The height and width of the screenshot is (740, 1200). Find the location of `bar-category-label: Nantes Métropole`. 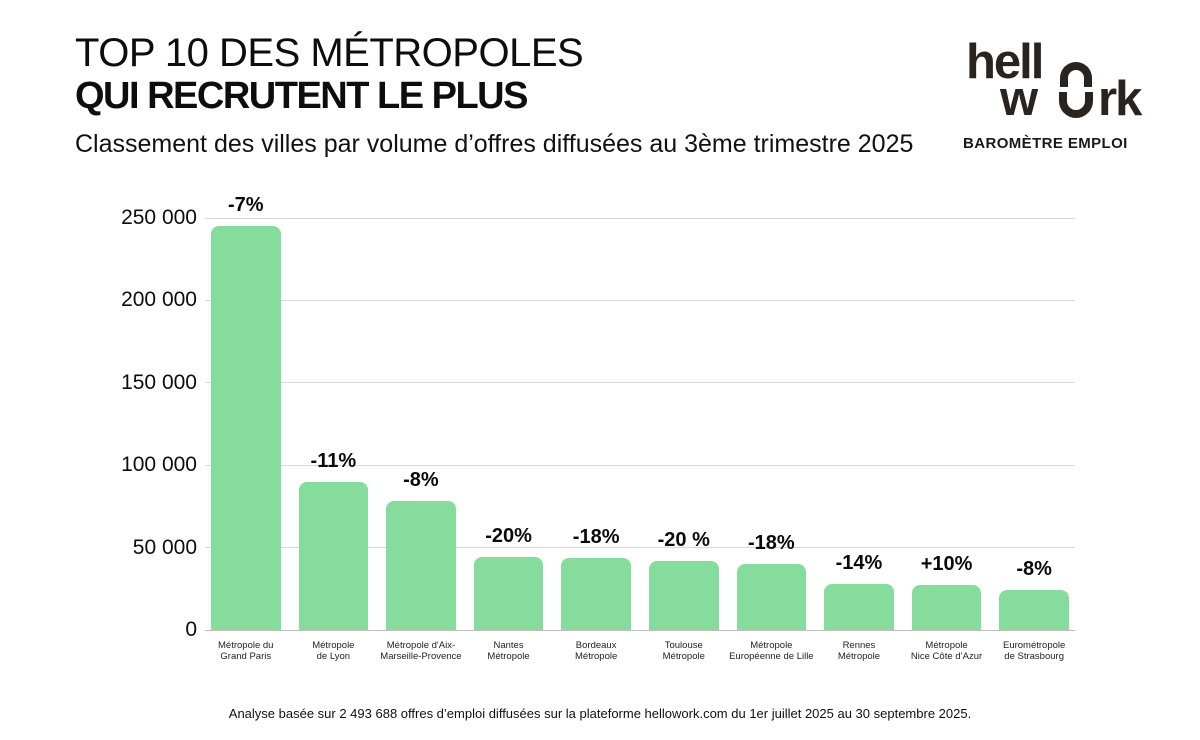

bar-category-label: Nantes Métropole is located at coordinates (508, 651).